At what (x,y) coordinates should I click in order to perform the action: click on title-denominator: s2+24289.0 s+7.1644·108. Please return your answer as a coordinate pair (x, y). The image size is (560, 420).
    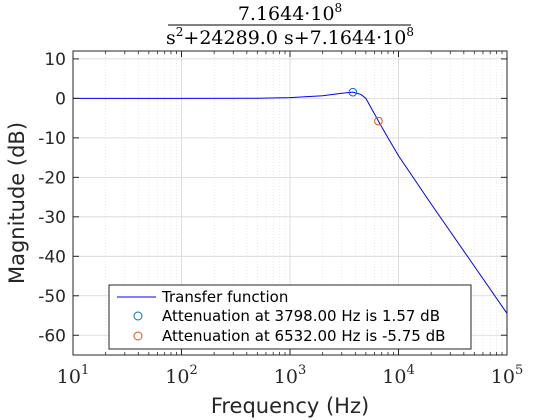
    Looking at the image, I should click on (290, 37).